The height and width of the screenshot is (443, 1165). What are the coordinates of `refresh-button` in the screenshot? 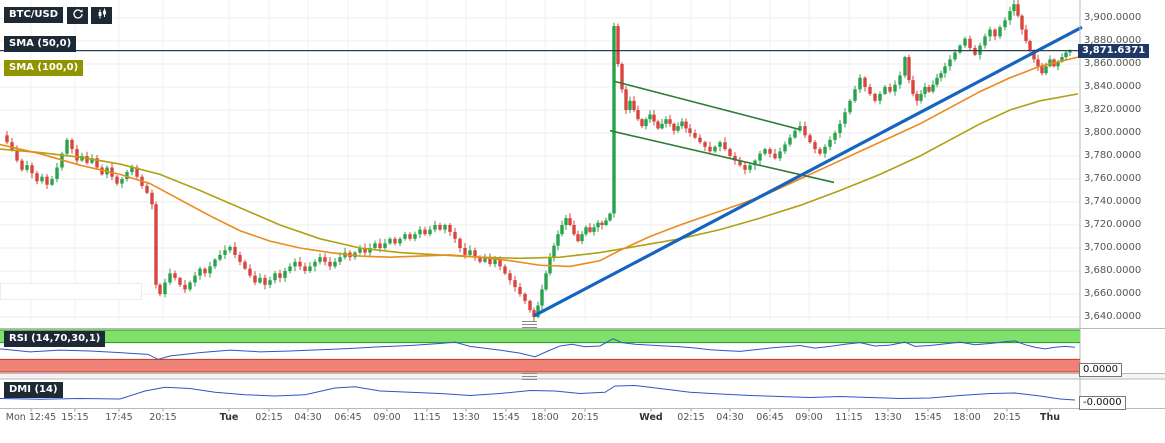 It's located at (77, 15).